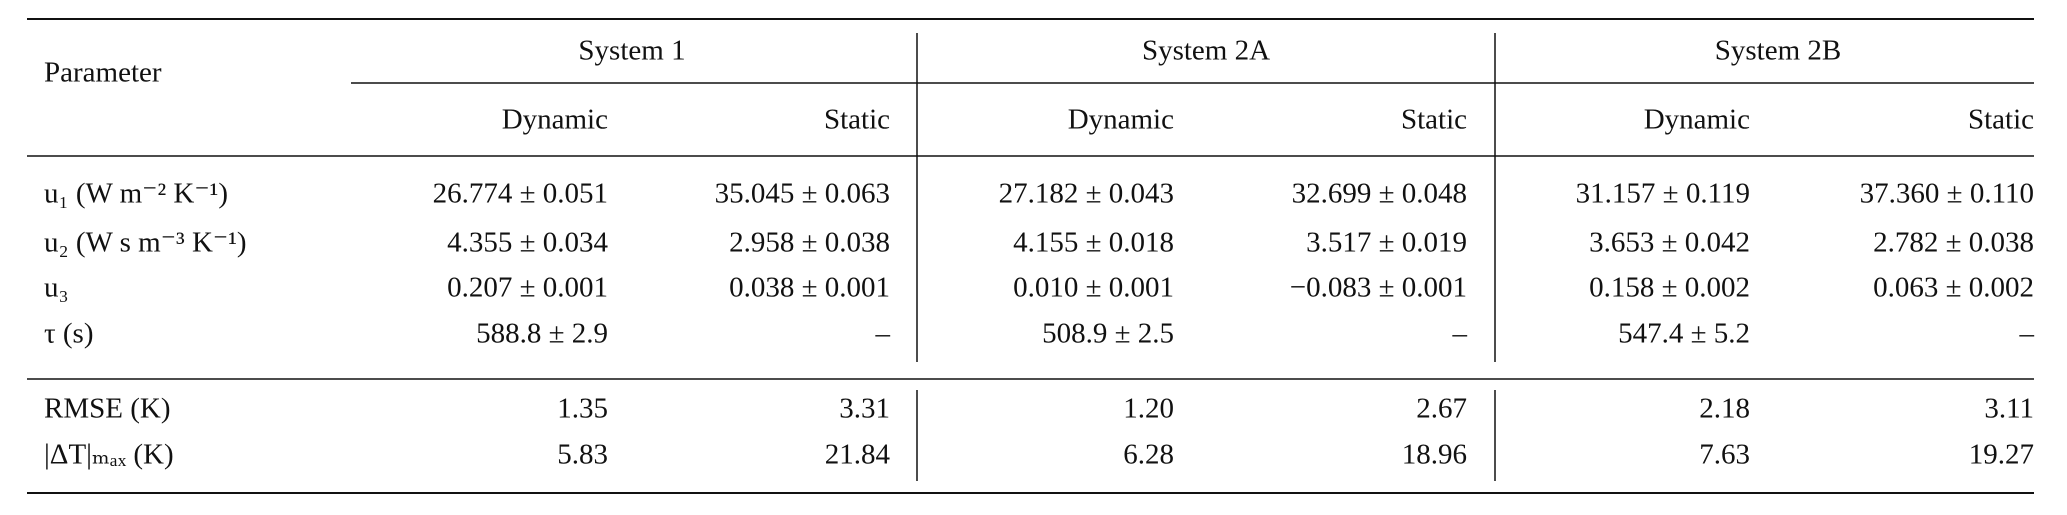 The height and width of the screenshot is (515, 2067). I want to click on cell: 2.18, so click(1724, 409).